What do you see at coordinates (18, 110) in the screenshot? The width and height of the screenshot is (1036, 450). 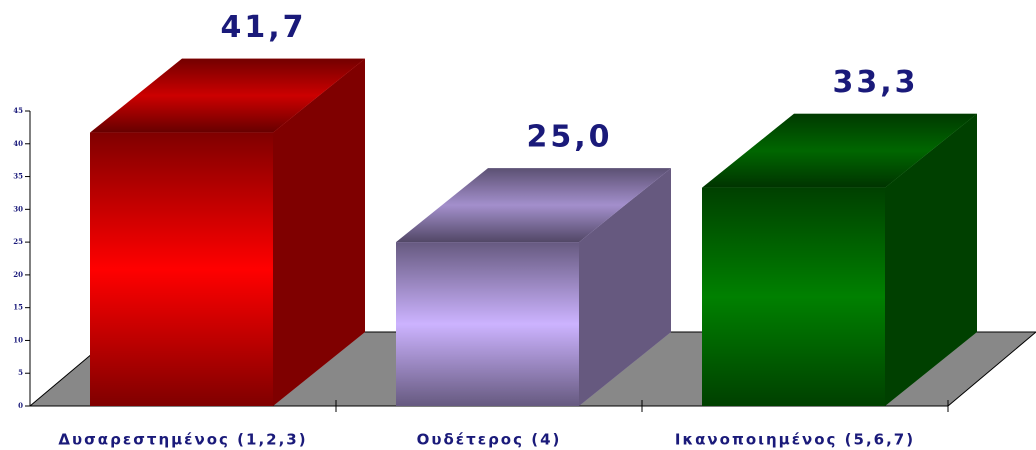 I see `y-tick-label: 45` at bounding box center [18, 110].